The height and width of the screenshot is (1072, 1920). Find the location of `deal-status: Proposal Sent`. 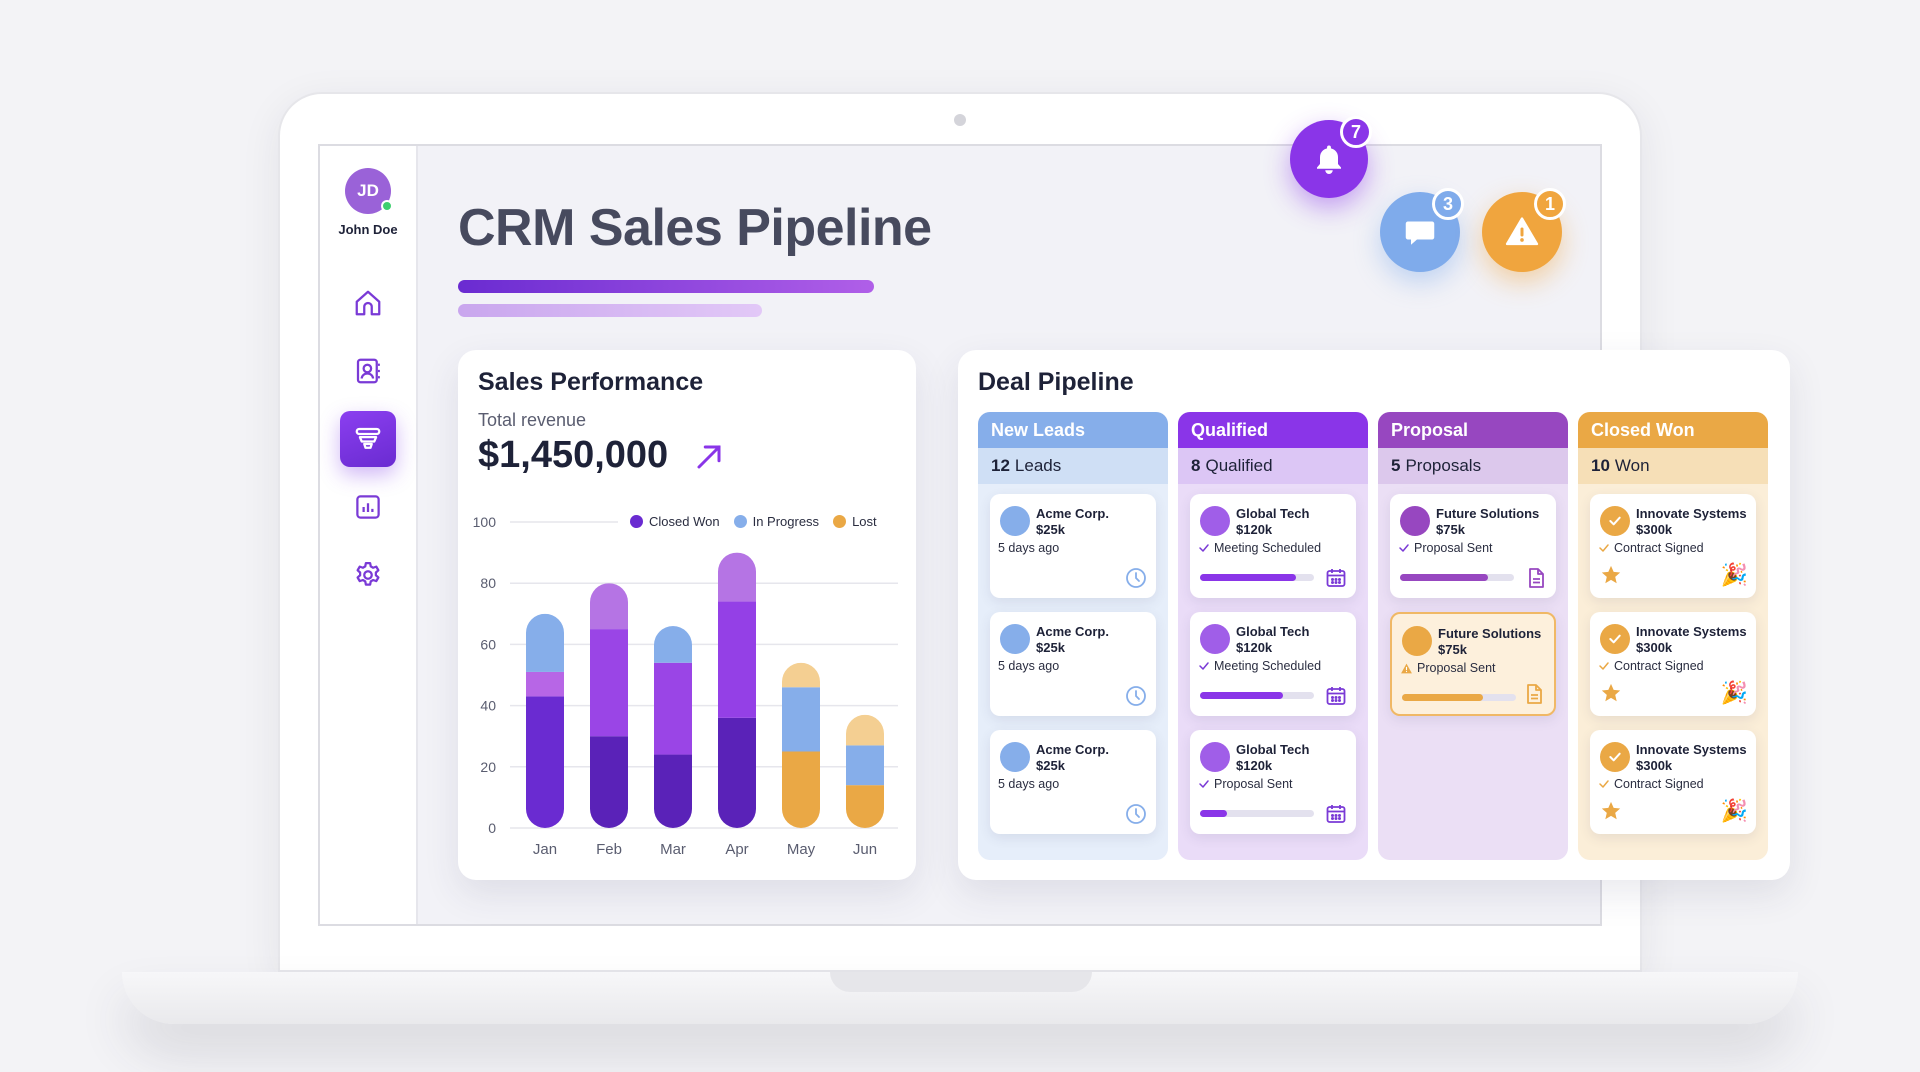

deal-status: Proposal Sent is located at coordinates (1445, 548).